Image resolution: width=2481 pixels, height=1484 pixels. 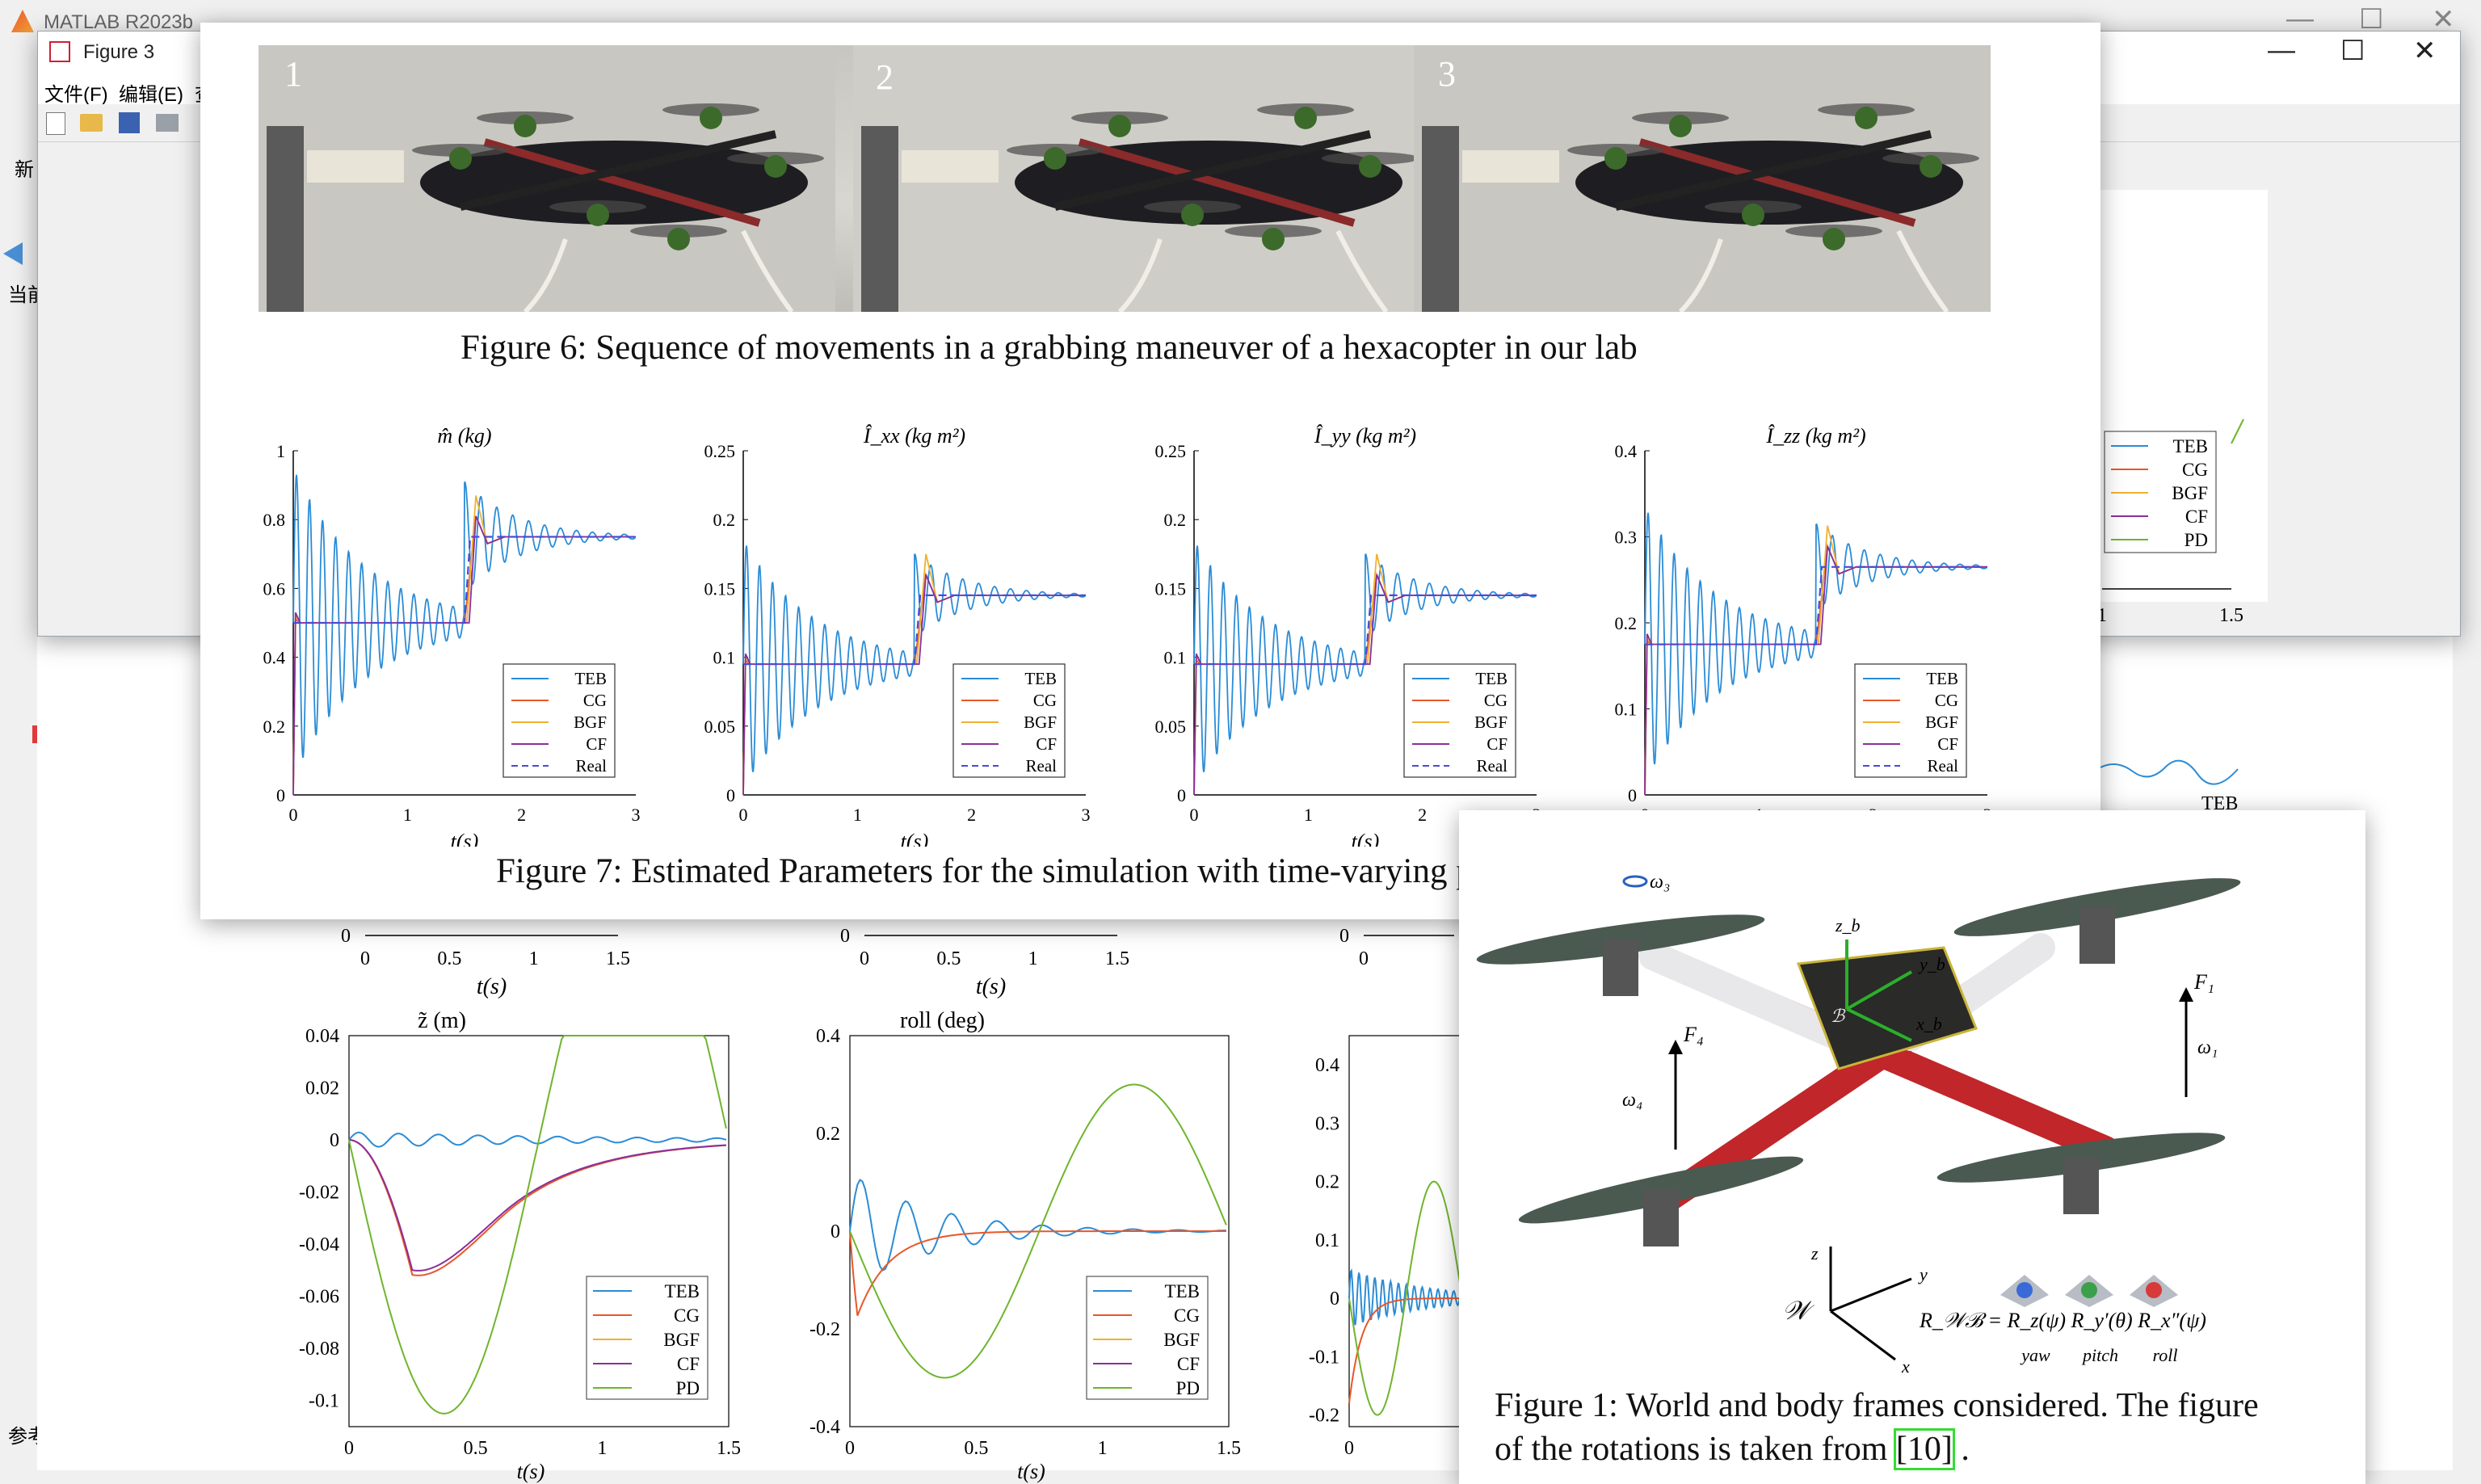 I want to click on y-tick-label: 0.4, so click(x=1327, y=1065).